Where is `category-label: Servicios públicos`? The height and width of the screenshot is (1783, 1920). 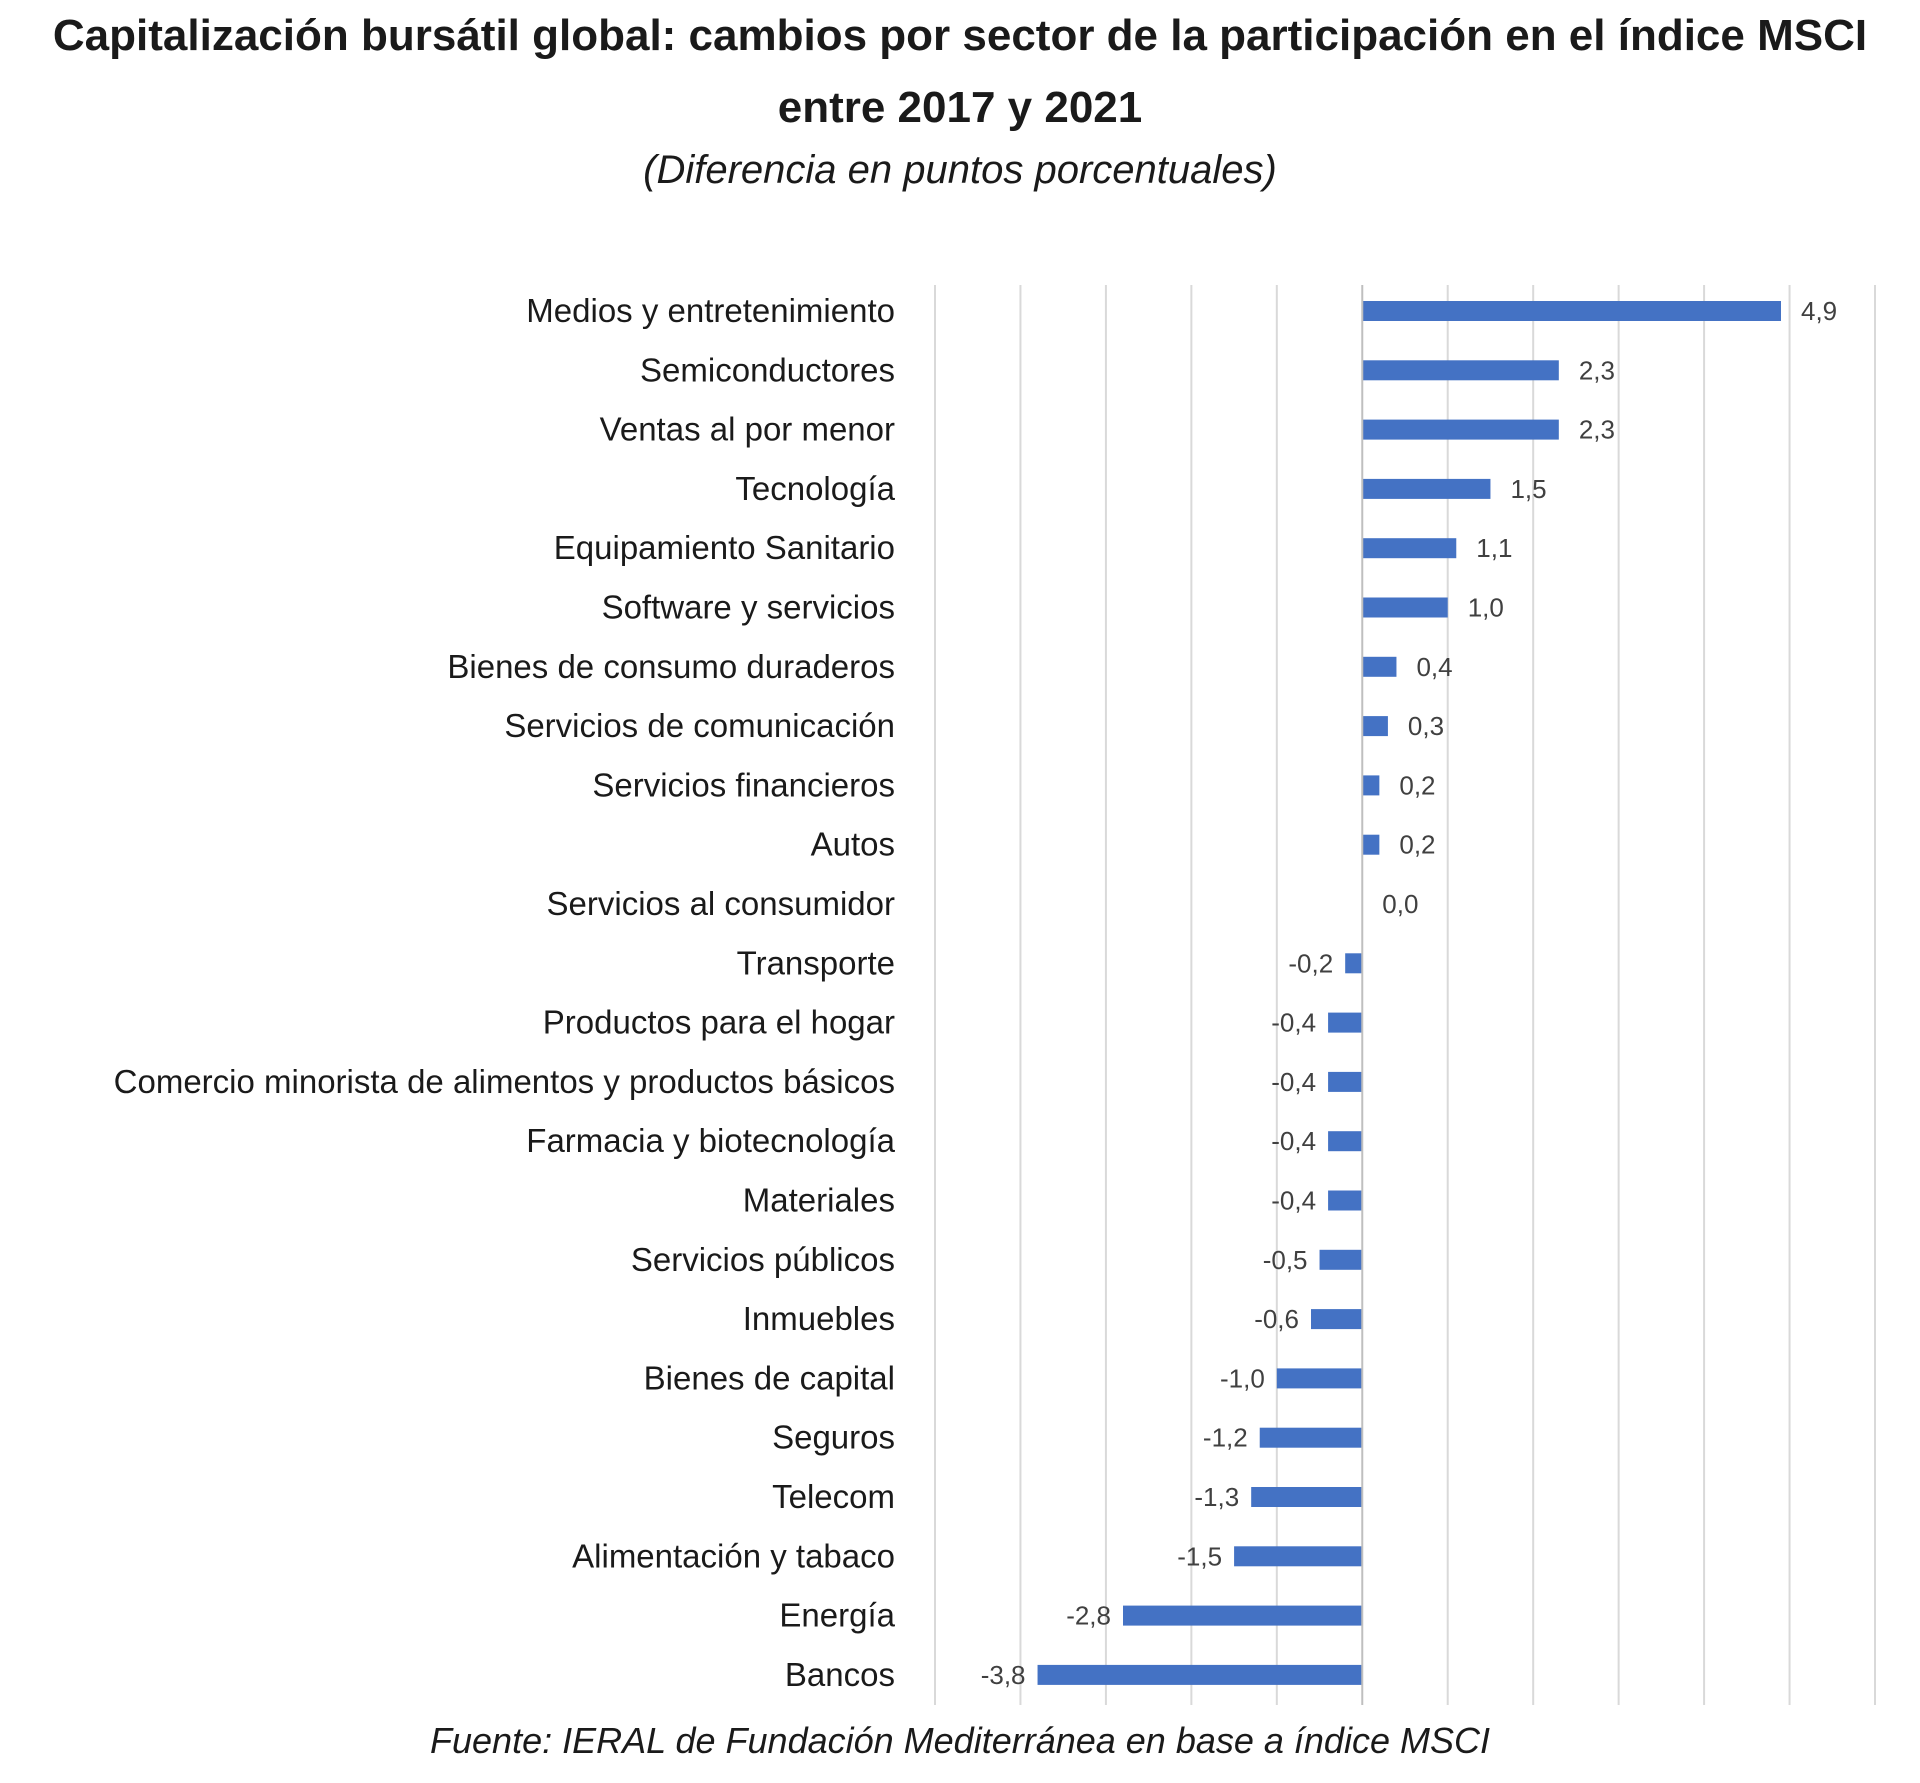 category-label: Servicios públicos is located at coordinates (763, 1259).